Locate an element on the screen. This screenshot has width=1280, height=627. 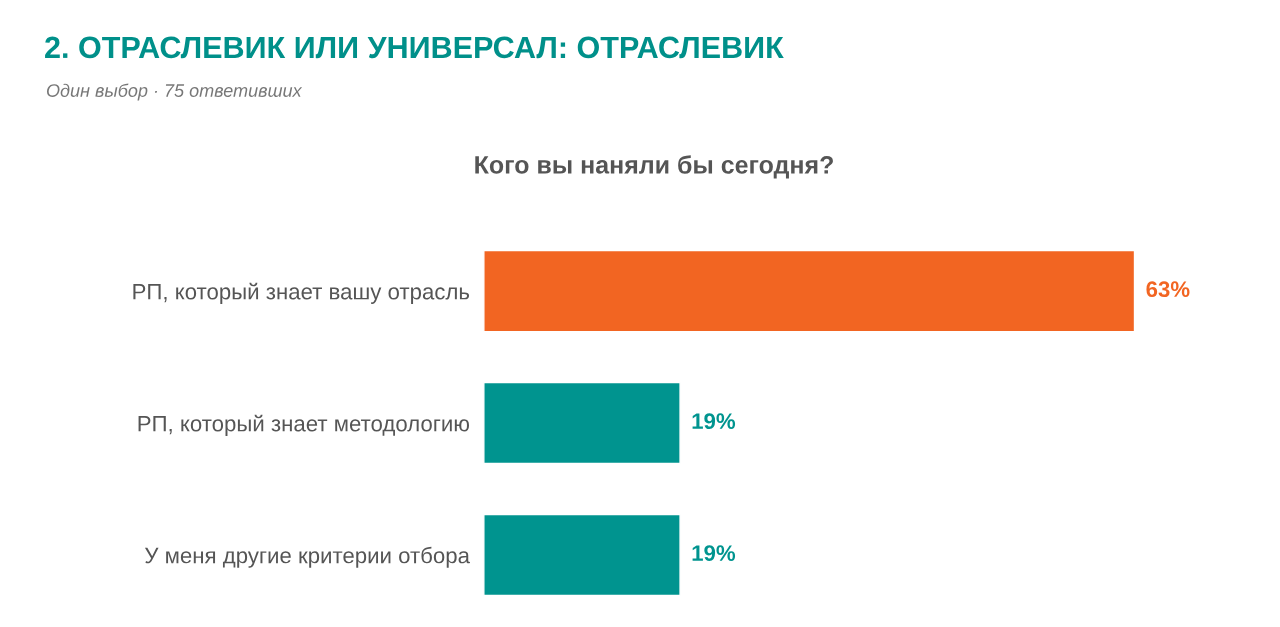
data-label: 63% is located at coordinates (1168, 289).